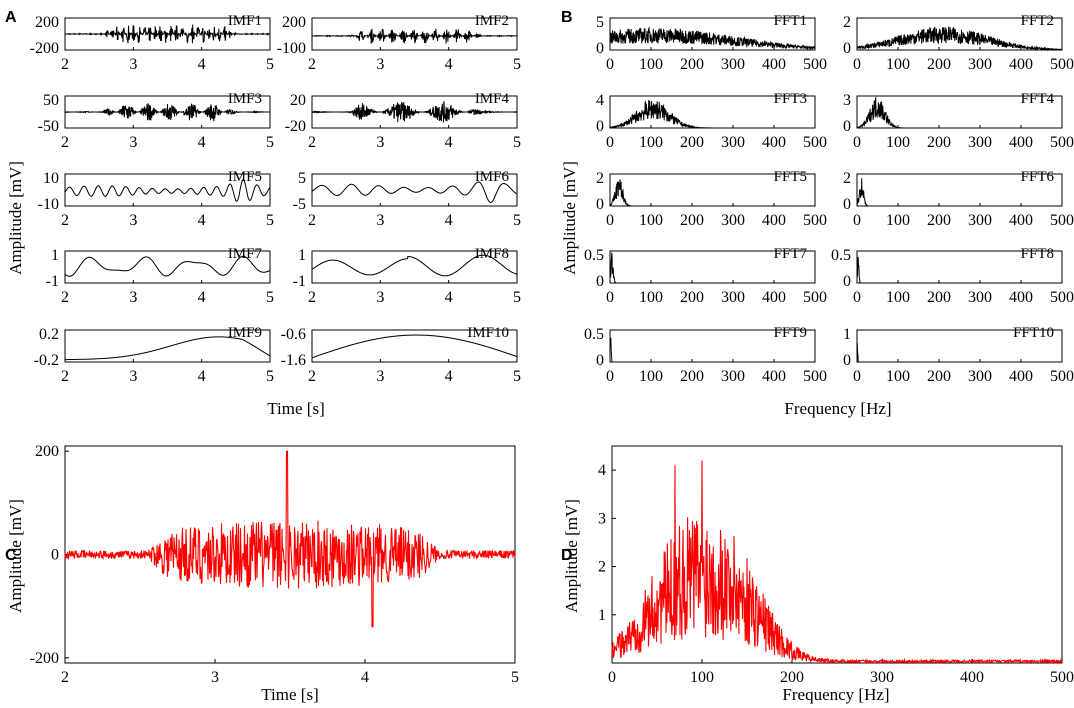  Describe the element at coordinates (1037, 254) in the screenshot. I see `subplot-title: FFT8` at that location.